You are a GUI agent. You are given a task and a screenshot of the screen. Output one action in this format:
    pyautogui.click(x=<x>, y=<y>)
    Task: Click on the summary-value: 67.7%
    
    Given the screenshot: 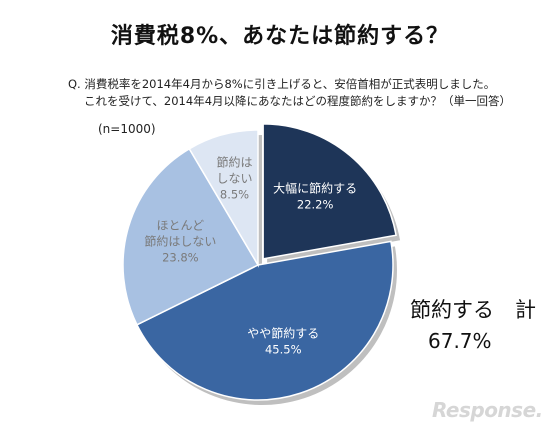 What is the action you would take?
    pyautogui.click(x=460, y=341)
    